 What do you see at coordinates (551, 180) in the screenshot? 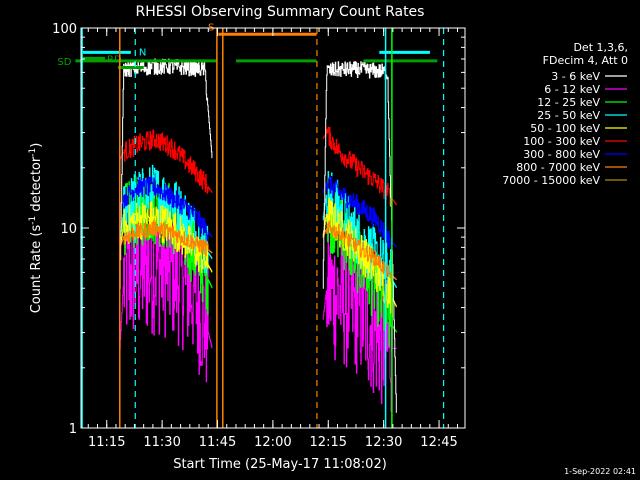
I see `legend-label: 7000 - 15000 keV` at bounding box center [551, 180].